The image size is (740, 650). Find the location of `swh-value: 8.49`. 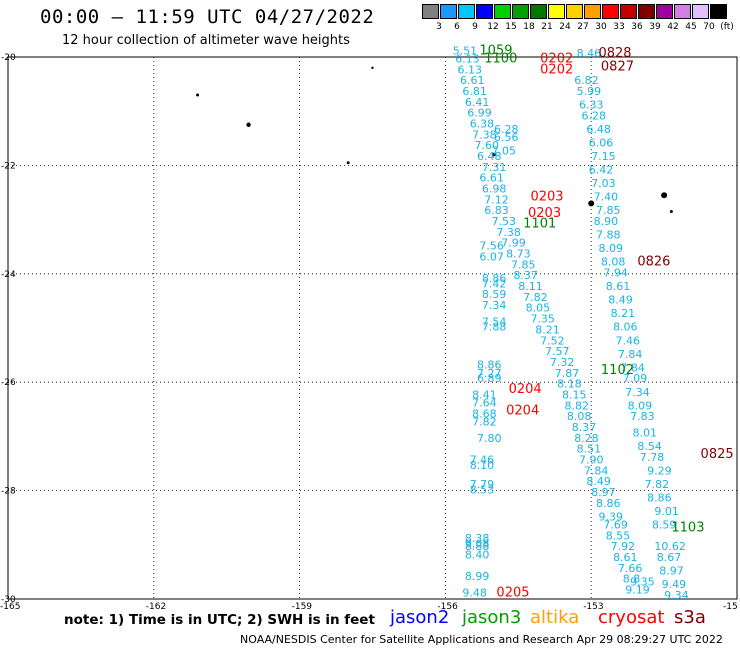

swh-value: 8.49 is located at coordinates (620, 300).